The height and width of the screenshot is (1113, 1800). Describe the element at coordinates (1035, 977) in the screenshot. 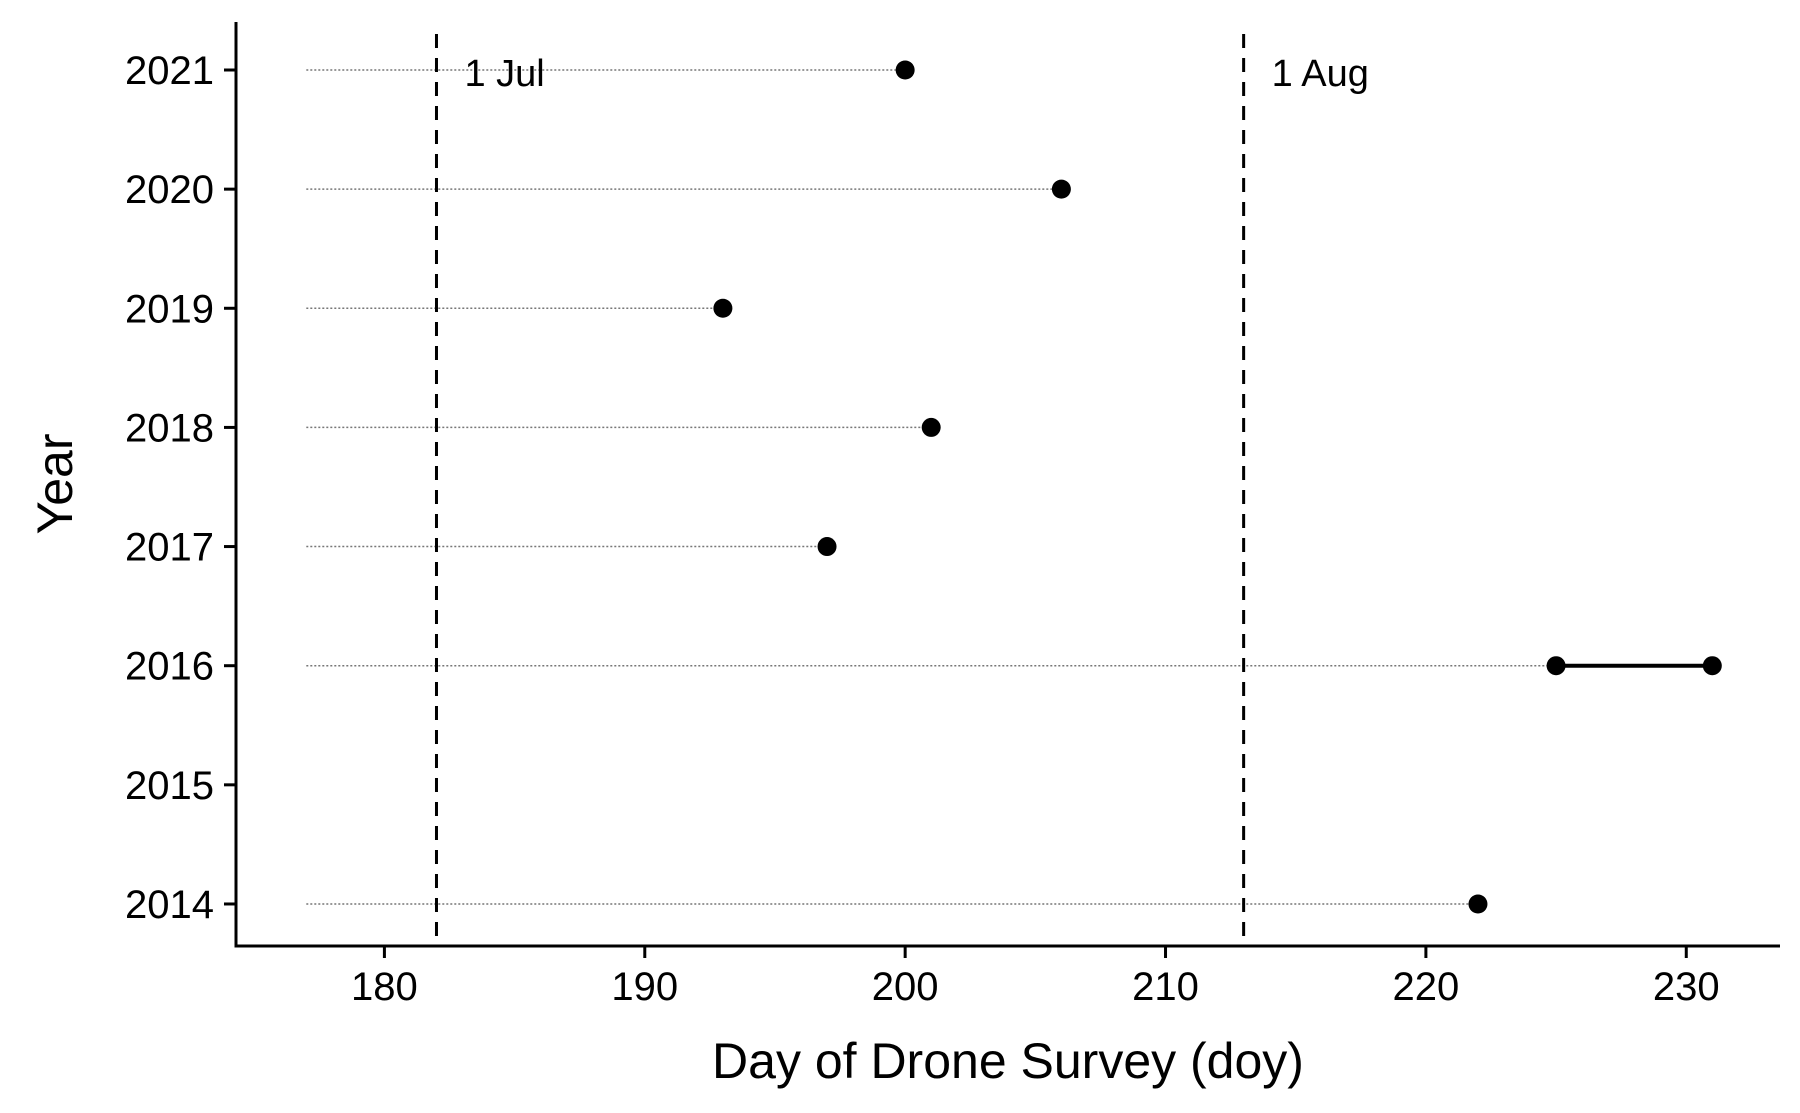

I see `x-ticks: 180 190 200 210 220 230` at that location.